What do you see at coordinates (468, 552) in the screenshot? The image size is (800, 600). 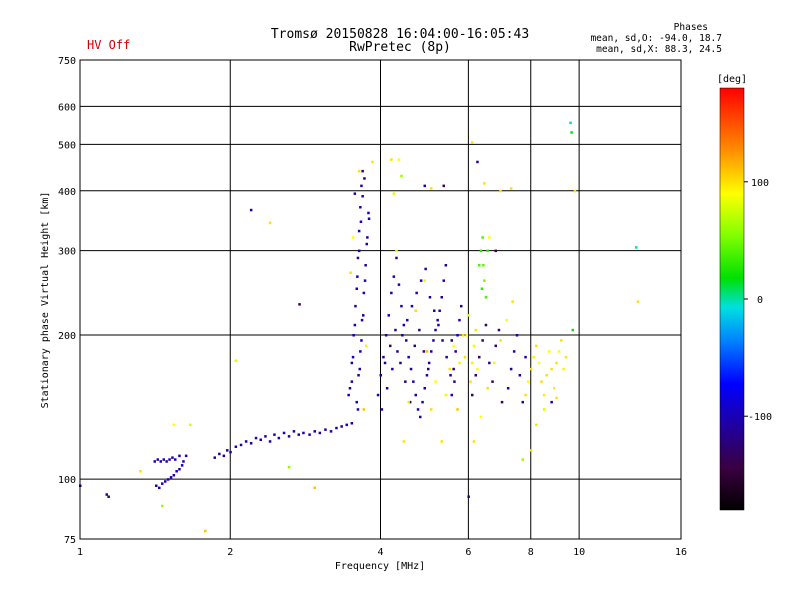 I see `x-tick-label: 6` at bounding box center [468, 552].